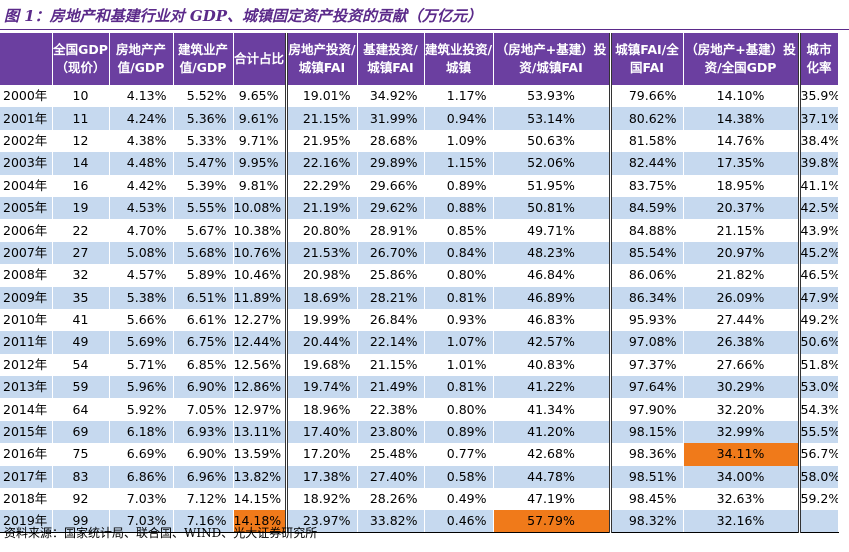  I want to click on year-cell: 2013年, so click(26, 387).